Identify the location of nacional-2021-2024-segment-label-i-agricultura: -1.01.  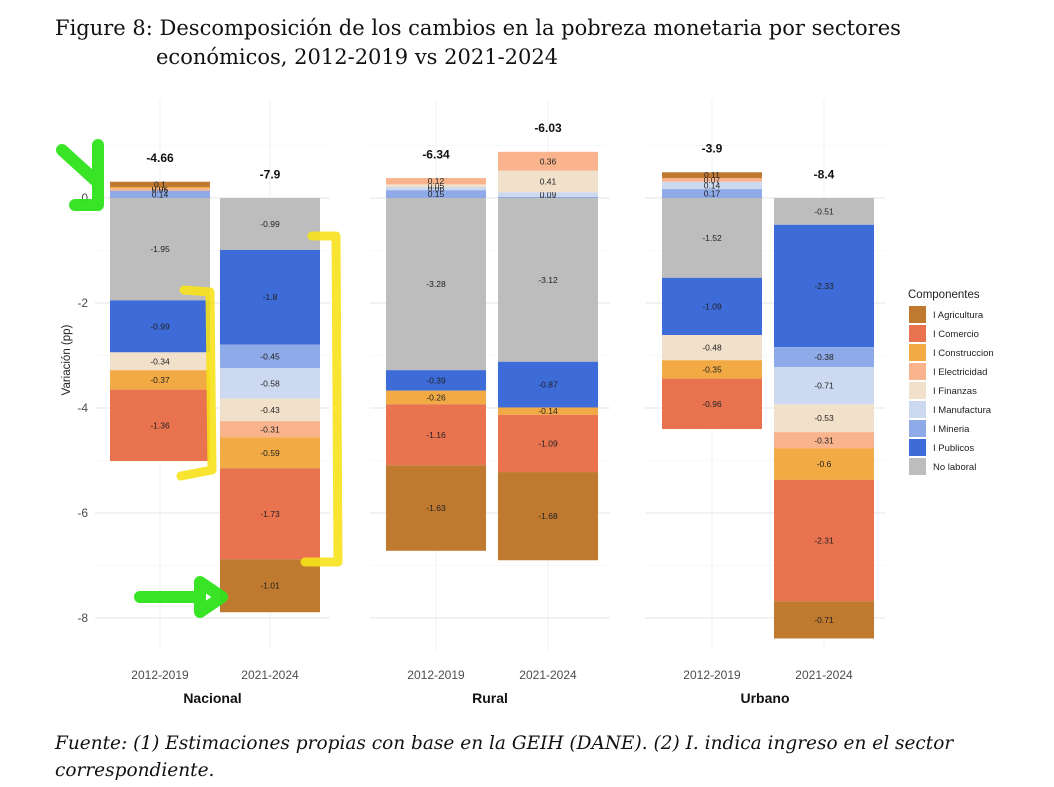
(270, 586).